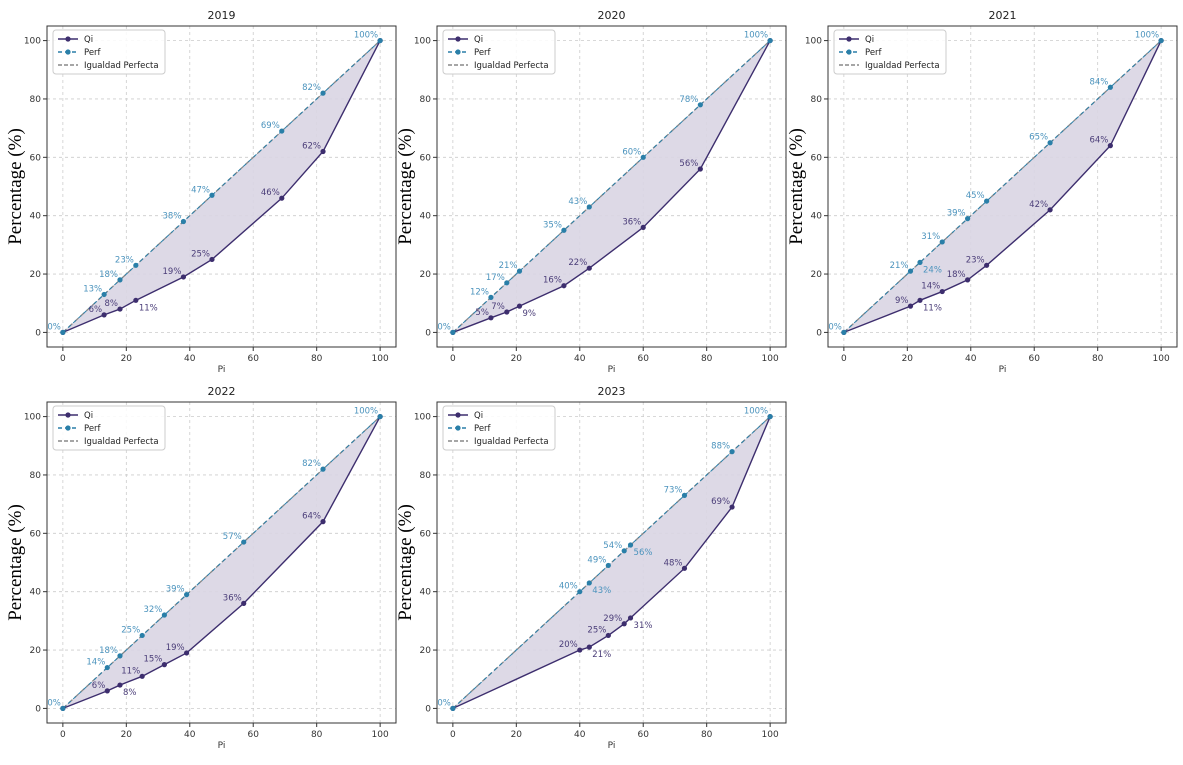 The width and height of the screenshot is (1183, 765). I want to click on perf-data-label: 57%, so click(232, 537).